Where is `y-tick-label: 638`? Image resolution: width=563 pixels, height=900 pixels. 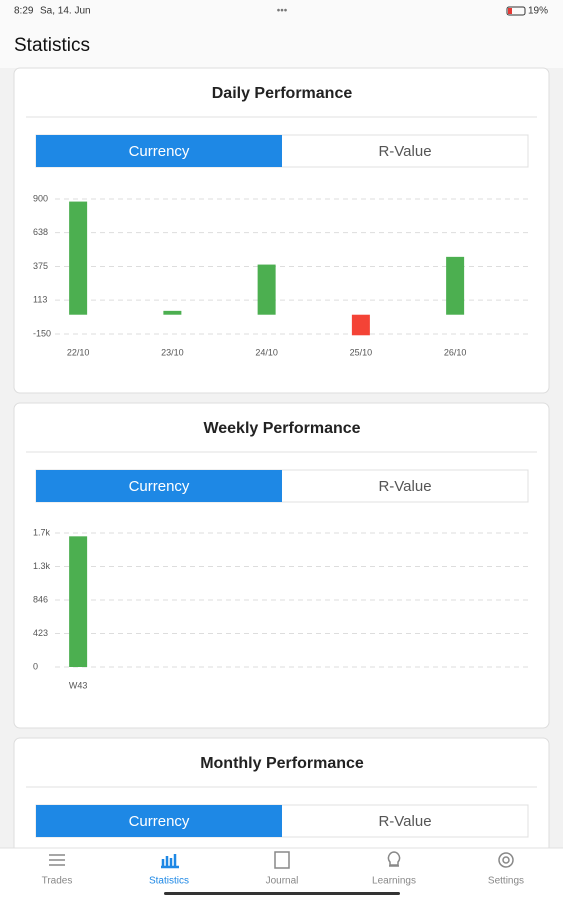
y-tick-label: 638 is located at coordinates (40, 232).